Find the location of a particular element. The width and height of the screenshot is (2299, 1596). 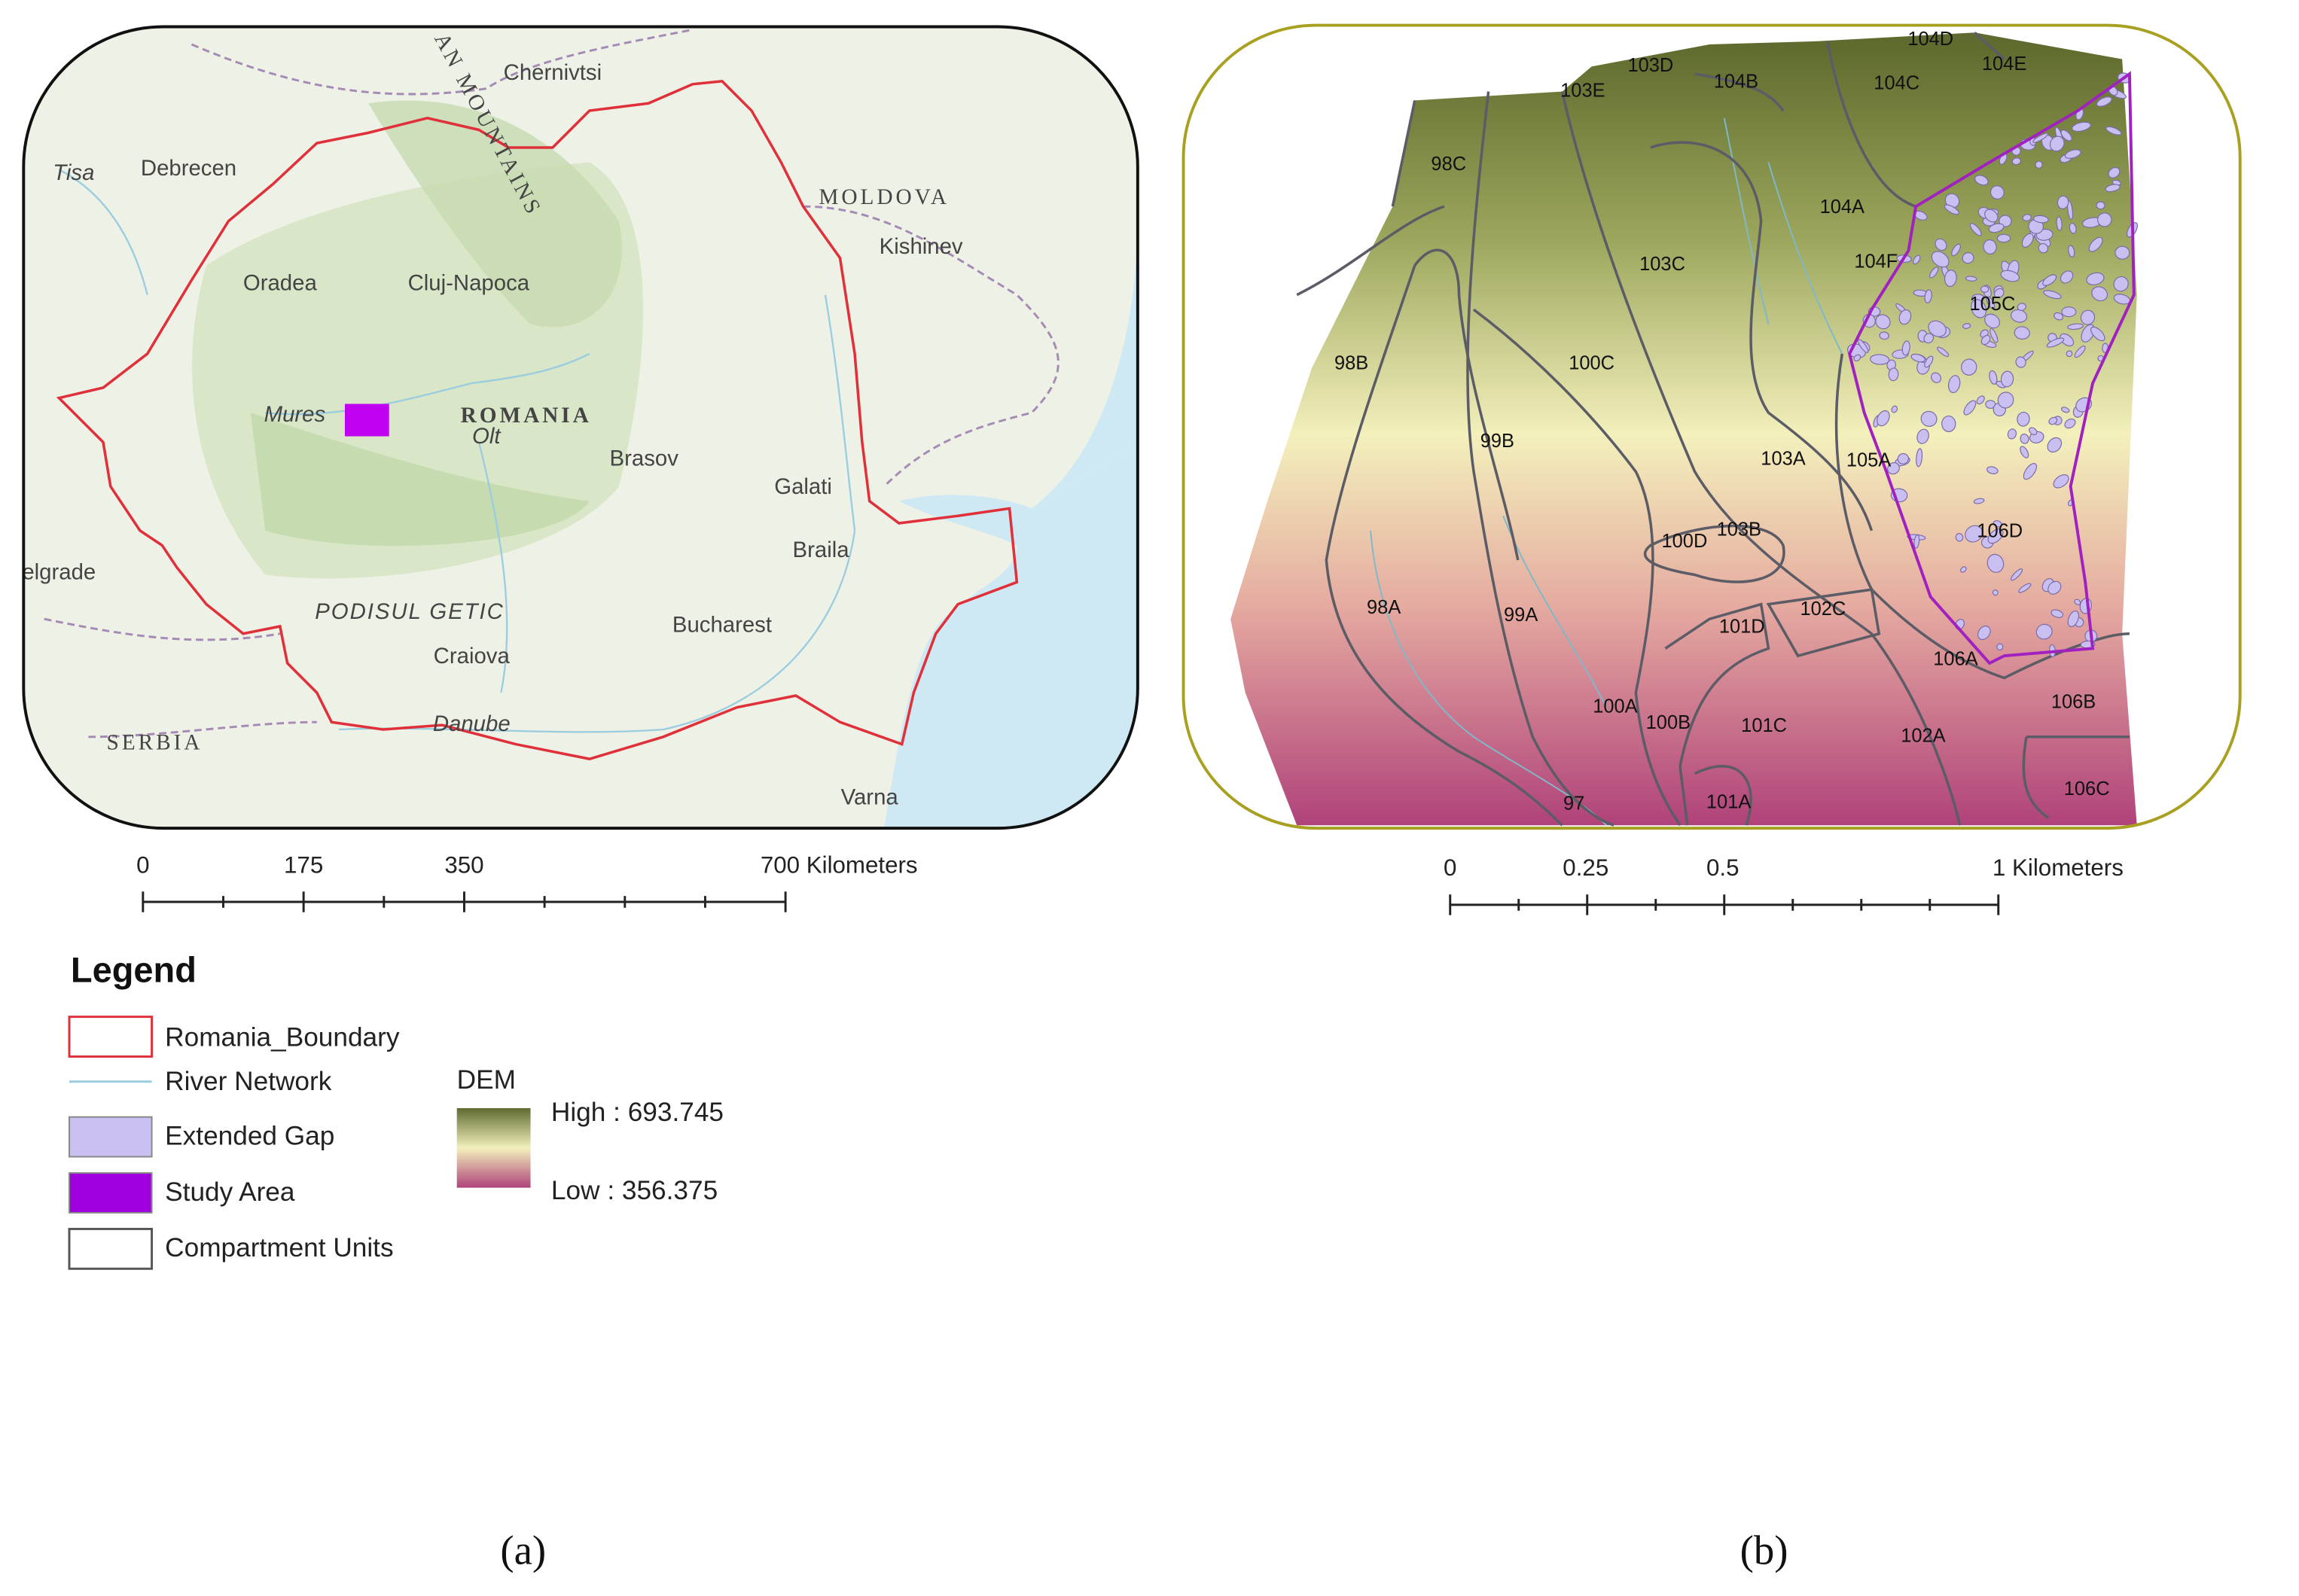

scale-label: 700 Kilometers is located at coordinates (840, 864).